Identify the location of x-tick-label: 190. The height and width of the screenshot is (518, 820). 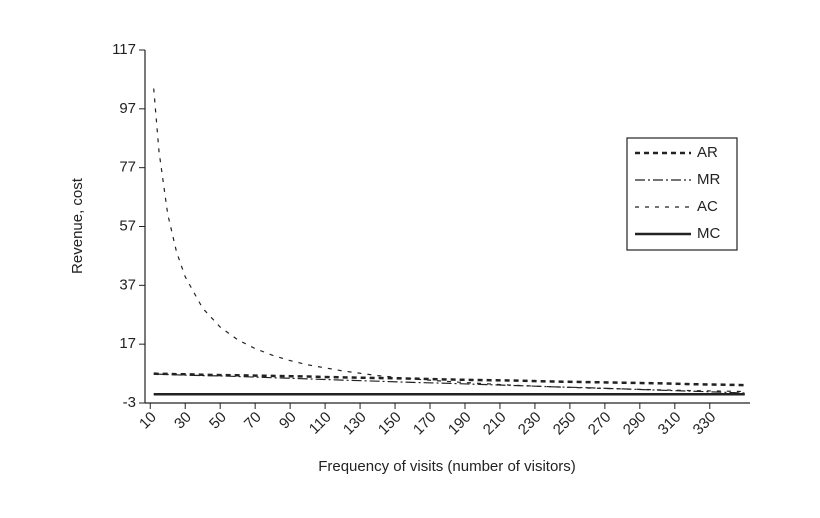
(460, 424).